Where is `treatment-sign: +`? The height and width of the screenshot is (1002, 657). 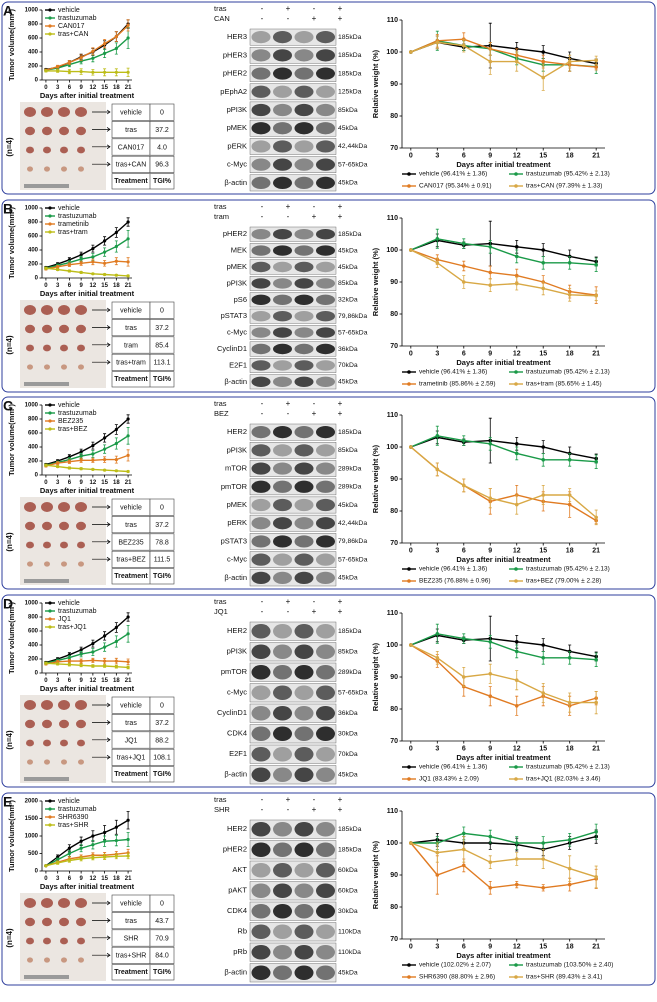 treatment-sign: + is located at coordinates (288, 403).